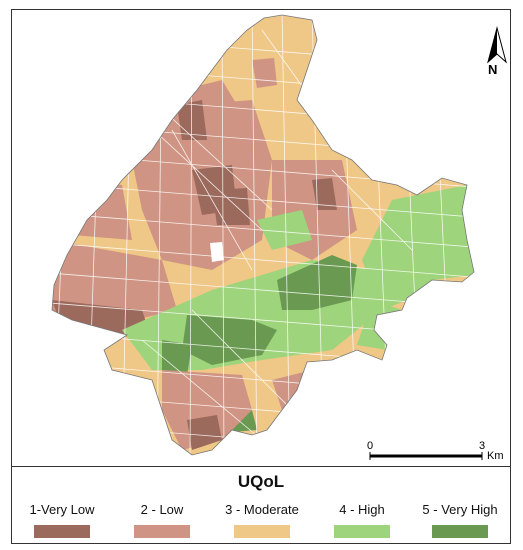  What do you see at coordinates (426, 456) in the screenshot?
I see `scale-line` at bounding box center [426, 456].